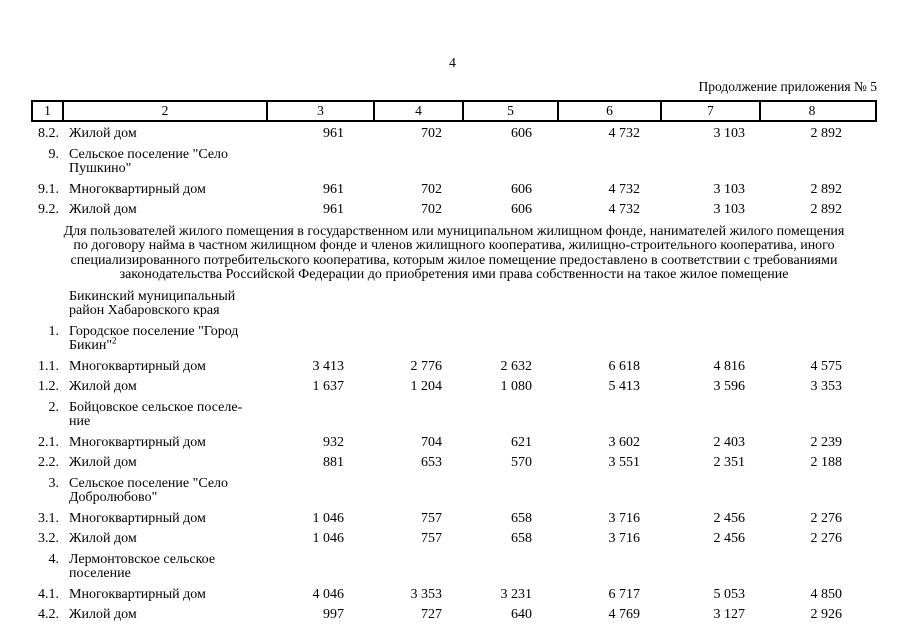  I want to click on cell-col-7: 2 351, so click(729, 463).